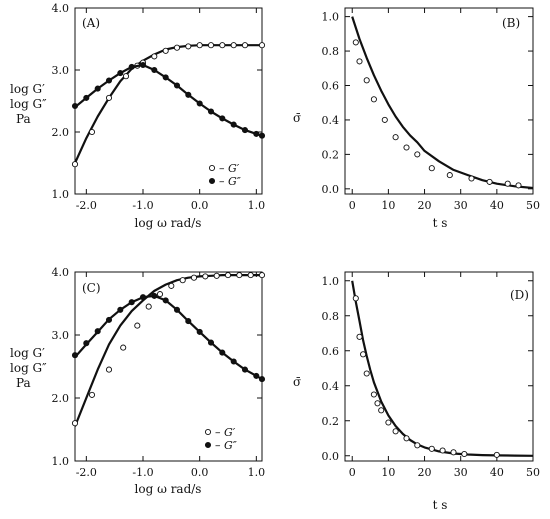 The image size is (550, 519). What do you see at coordinates (229, 168) in the screenshot?
I see `legend-label-g-prime: – G′` at bounding box center [229, 168].